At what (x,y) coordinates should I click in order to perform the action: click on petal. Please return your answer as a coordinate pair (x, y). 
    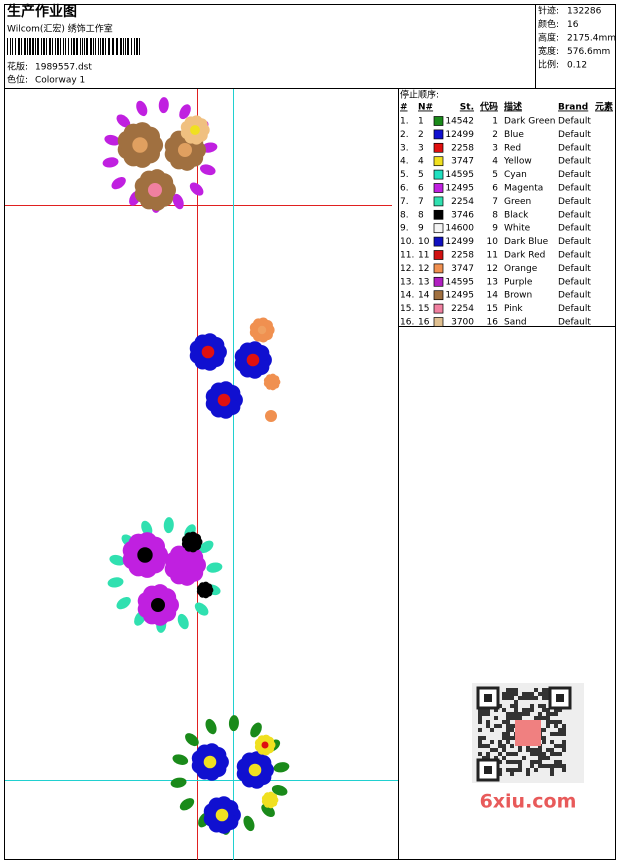
    Looking at the image, I should click on (271, 416).